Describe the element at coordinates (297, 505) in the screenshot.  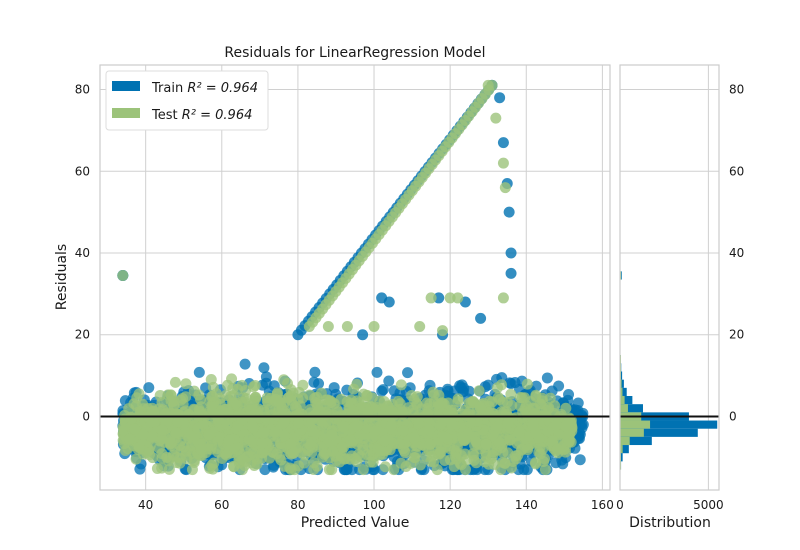
I see `x-tick-label: 80` at that location.